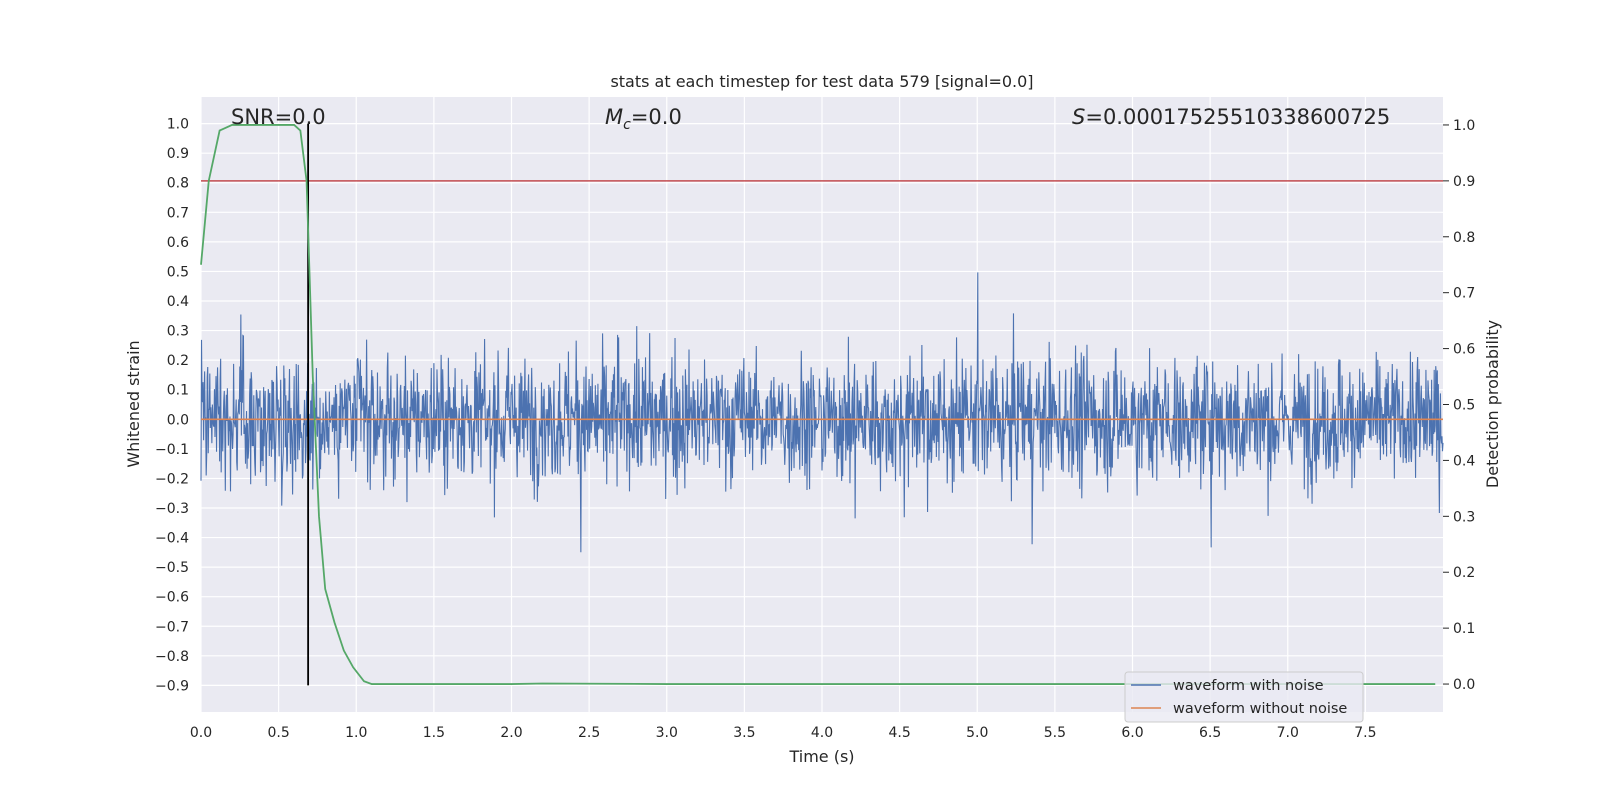 This screenshot has width=1600, height=800. What do you see at coordinates (172, 509) in the screenshot?
I see `y-tick-label: −0.3` at bounding box center [172, 509].